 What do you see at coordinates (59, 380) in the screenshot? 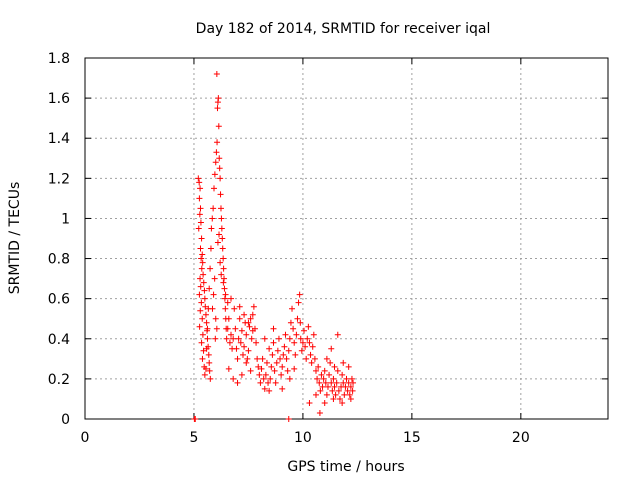
I see `y-tick-label: 0.2` at bounding box center [59, 380].